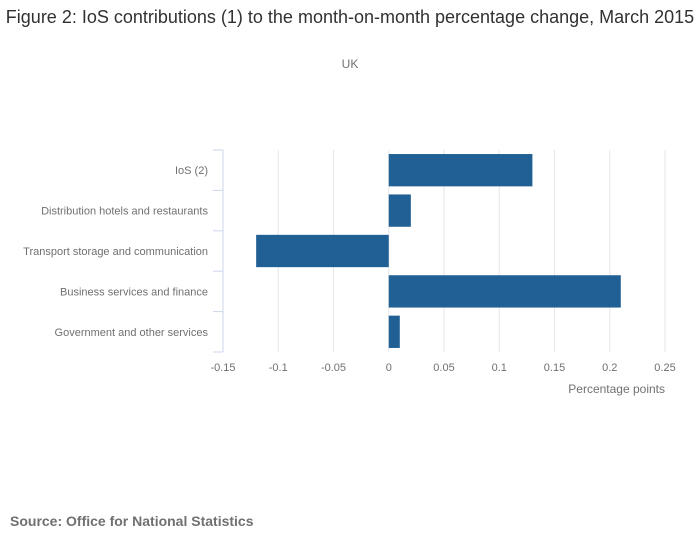 This screenshot has height=549, width=700. Describe the element at coordinates (218, 251) in the screenshot. I see `y-axis` at that location.